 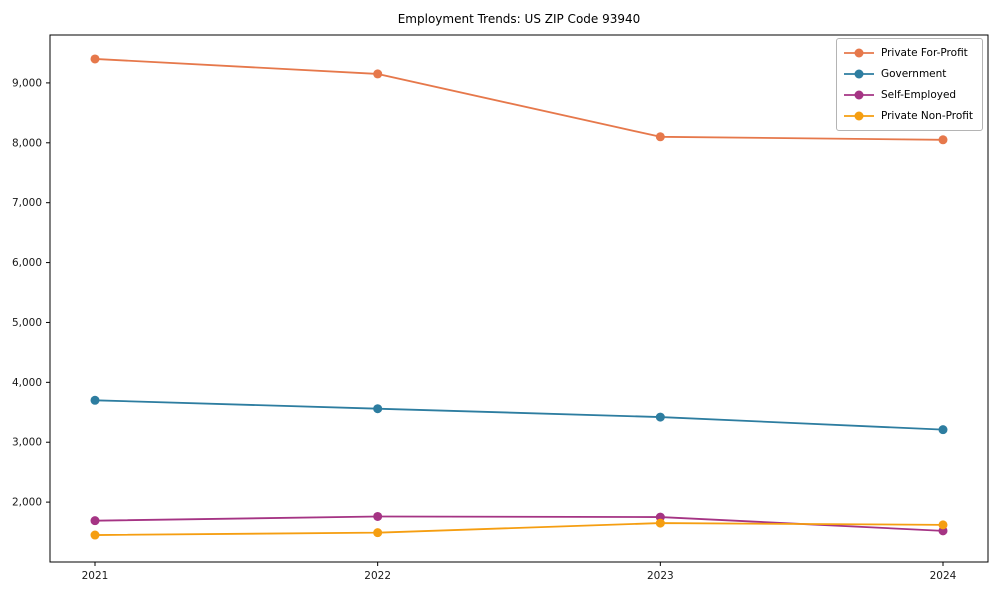 I want to click on x-axis-tick-label: 2023, so click(x=660, y=576).